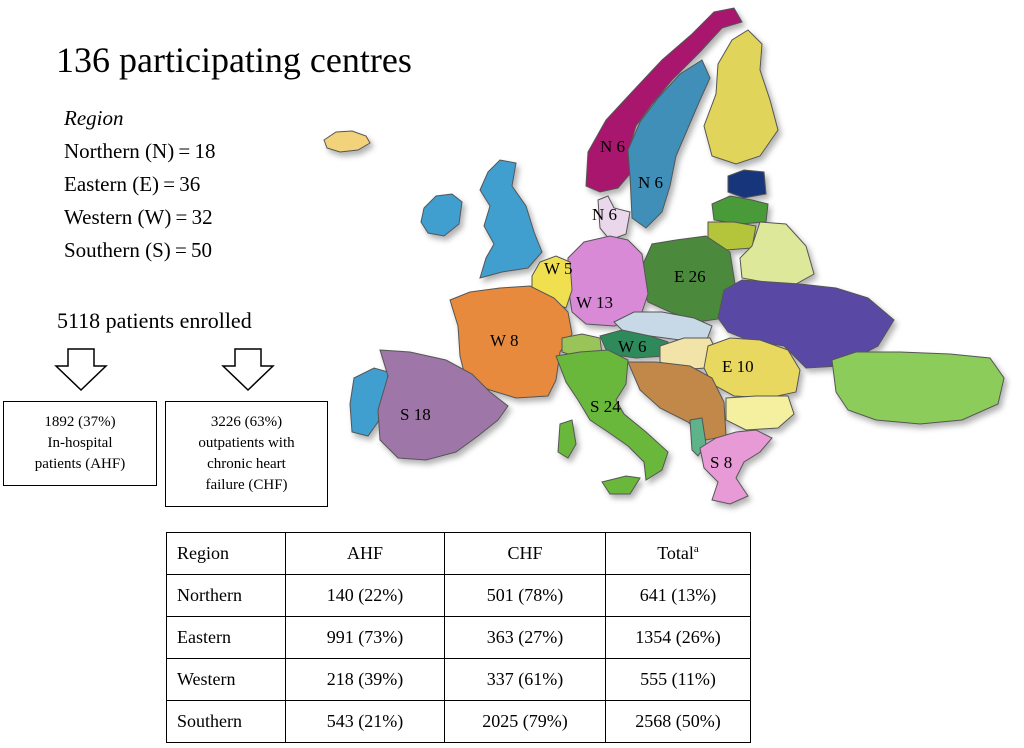  I want to click on latvia-shape, so click(740, 210).